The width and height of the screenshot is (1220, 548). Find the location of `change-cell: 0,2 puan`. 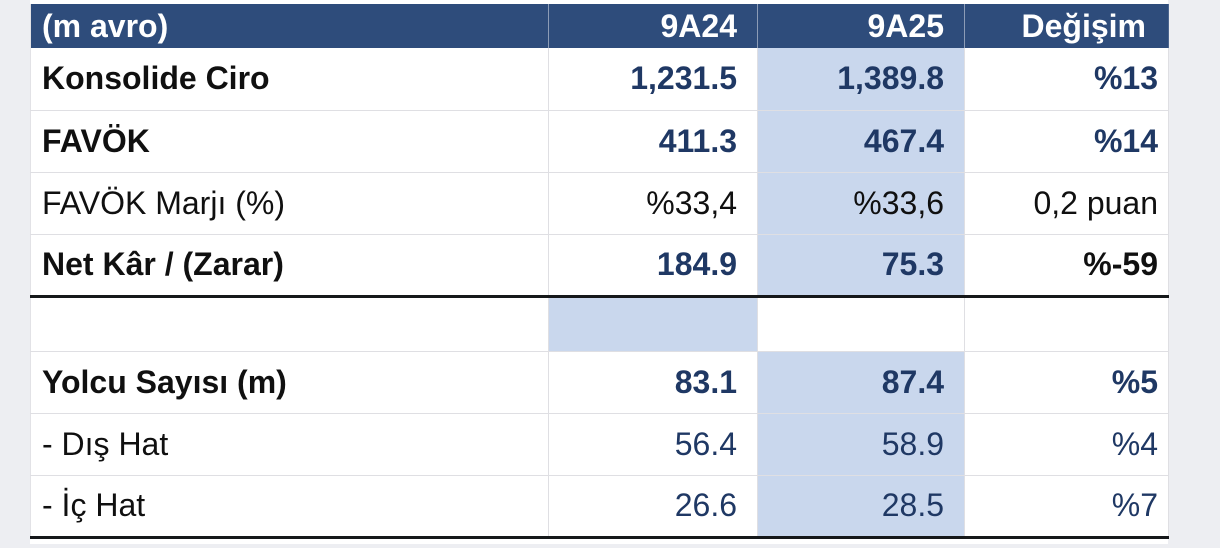

change-cell: 0,2 puan is located at coordinates (1066, 203).